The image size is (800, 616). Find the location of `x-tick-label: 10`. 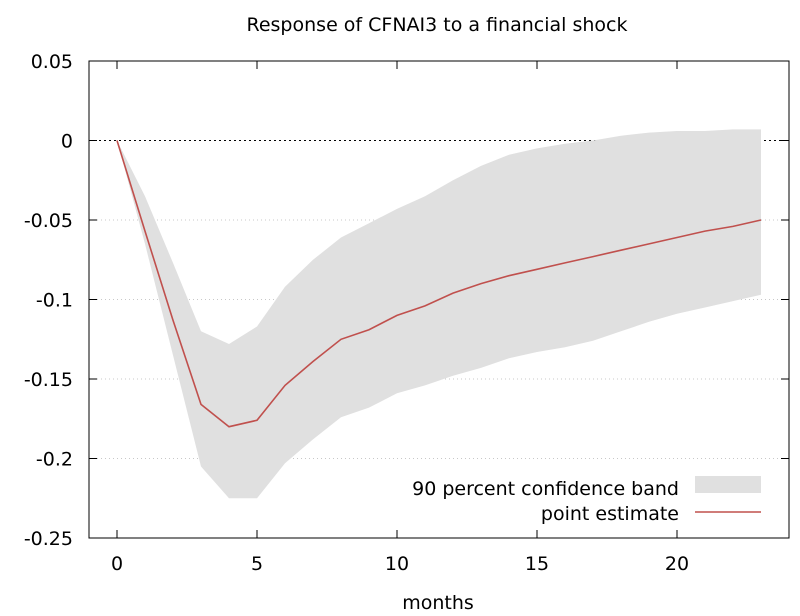

x-tick-label: 10 is located at coordinates (397, 564).